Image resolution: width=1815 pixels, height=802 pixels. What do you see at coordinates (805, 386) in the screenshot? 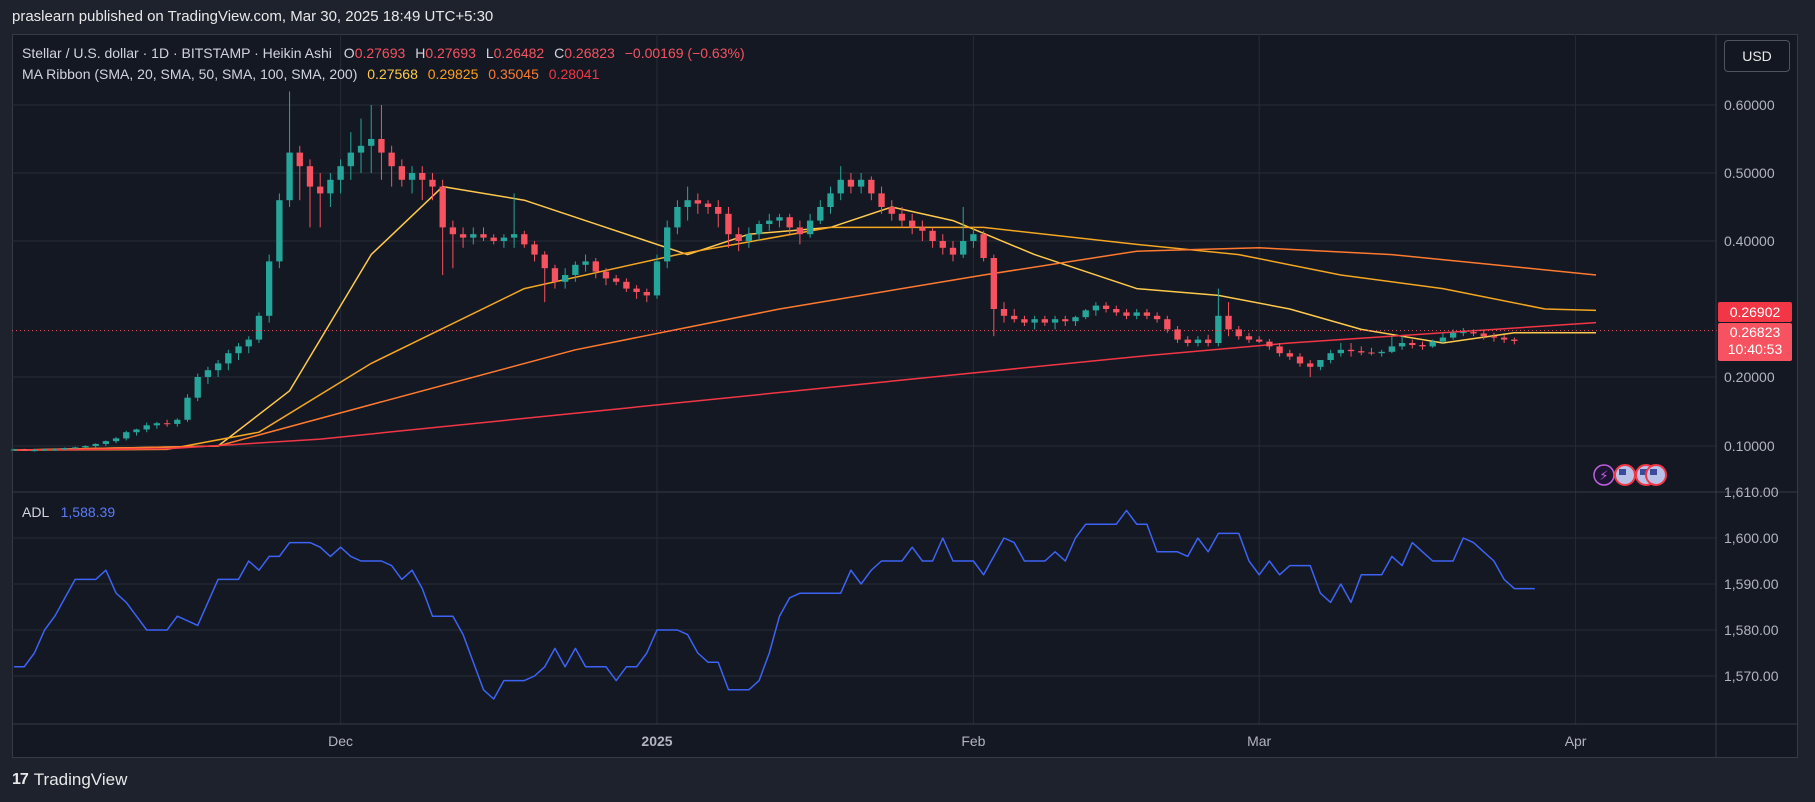
I see `ma-line-sma200` at bounding box center [805, 386].